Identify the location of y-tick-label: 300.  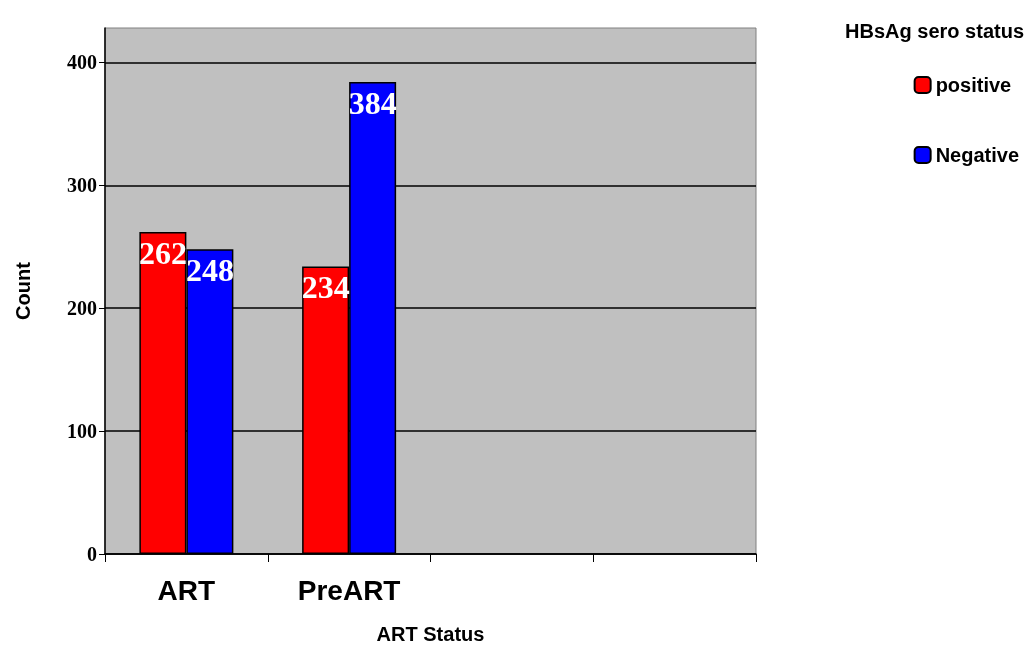
(82, 185).